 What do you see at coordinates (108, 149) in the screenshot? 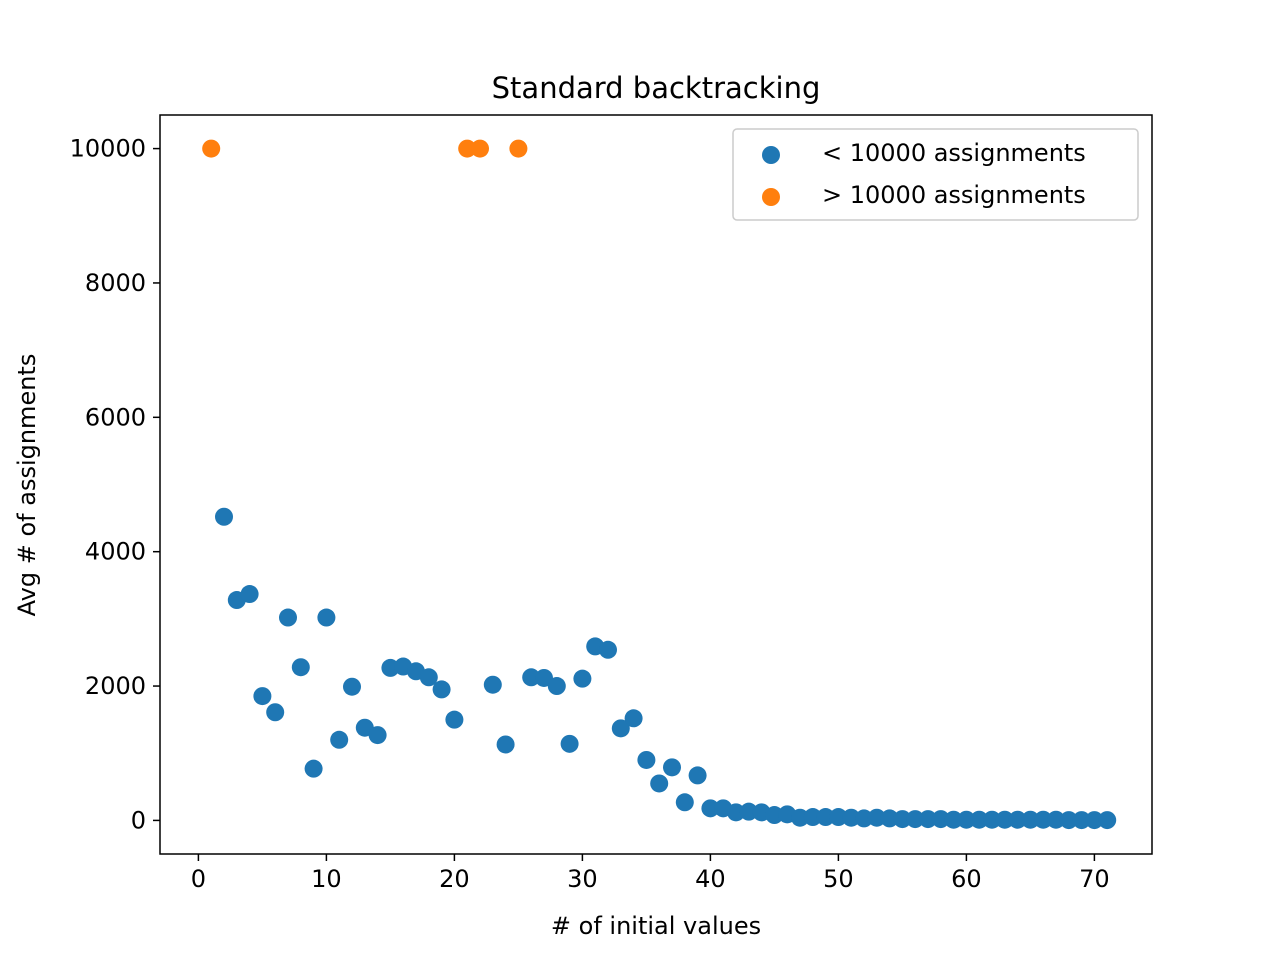
I see `y-tick-label: 10000` at bounding box center [108, 149].